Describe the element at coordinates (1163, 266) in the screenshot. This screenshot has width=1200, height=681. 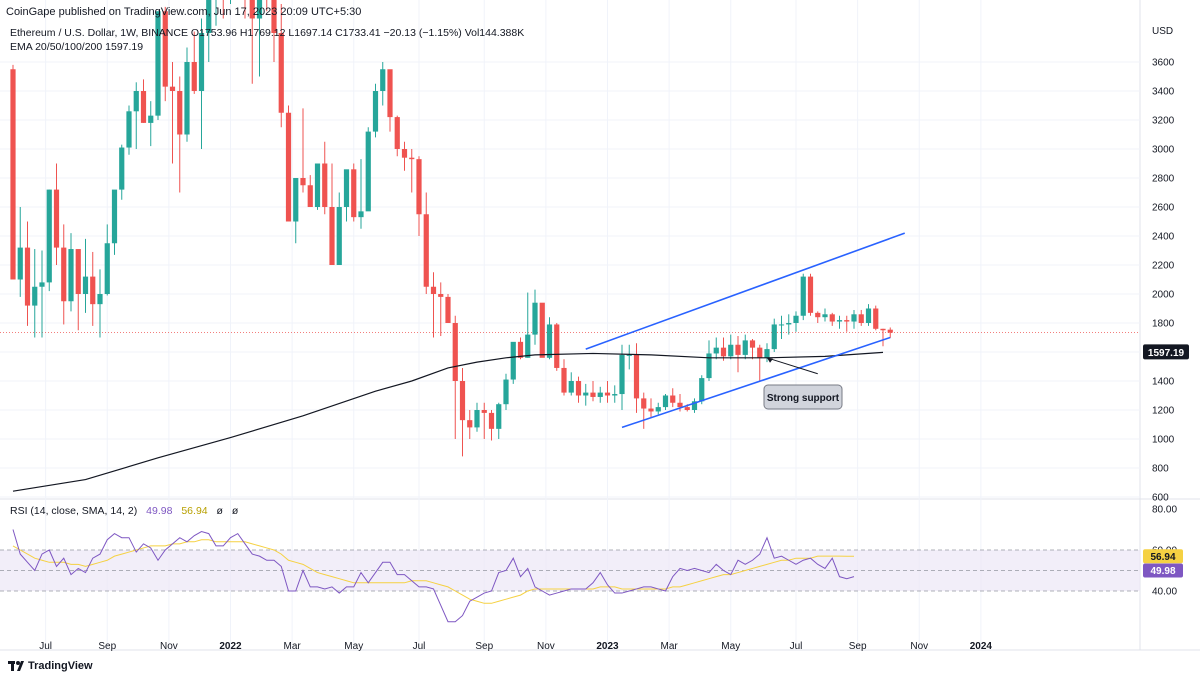
I see `price-tick-label: 2200` at that location.